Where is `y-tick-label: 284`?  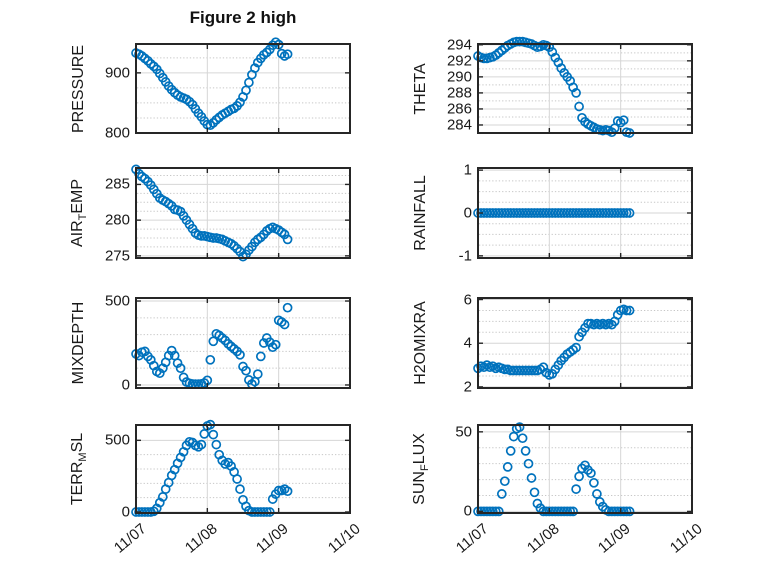 y-tick-label: 284 is located at coordinates (459, 125).